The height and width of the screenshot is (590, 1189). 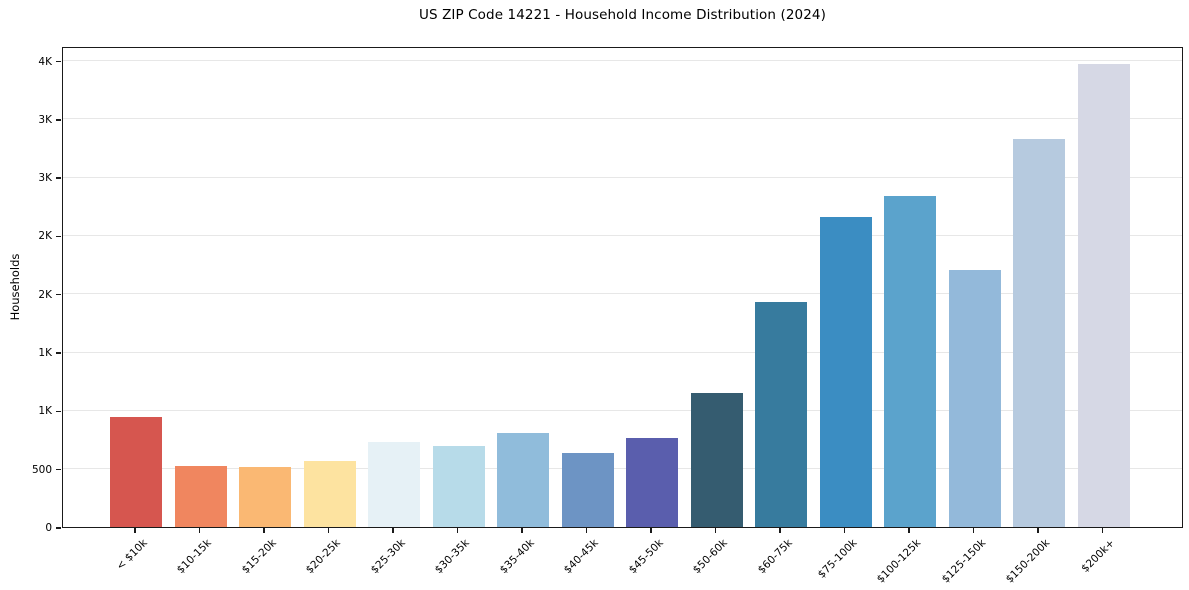 I want to click on x-tick-label: $35-40k, so click(x=517, y=557).